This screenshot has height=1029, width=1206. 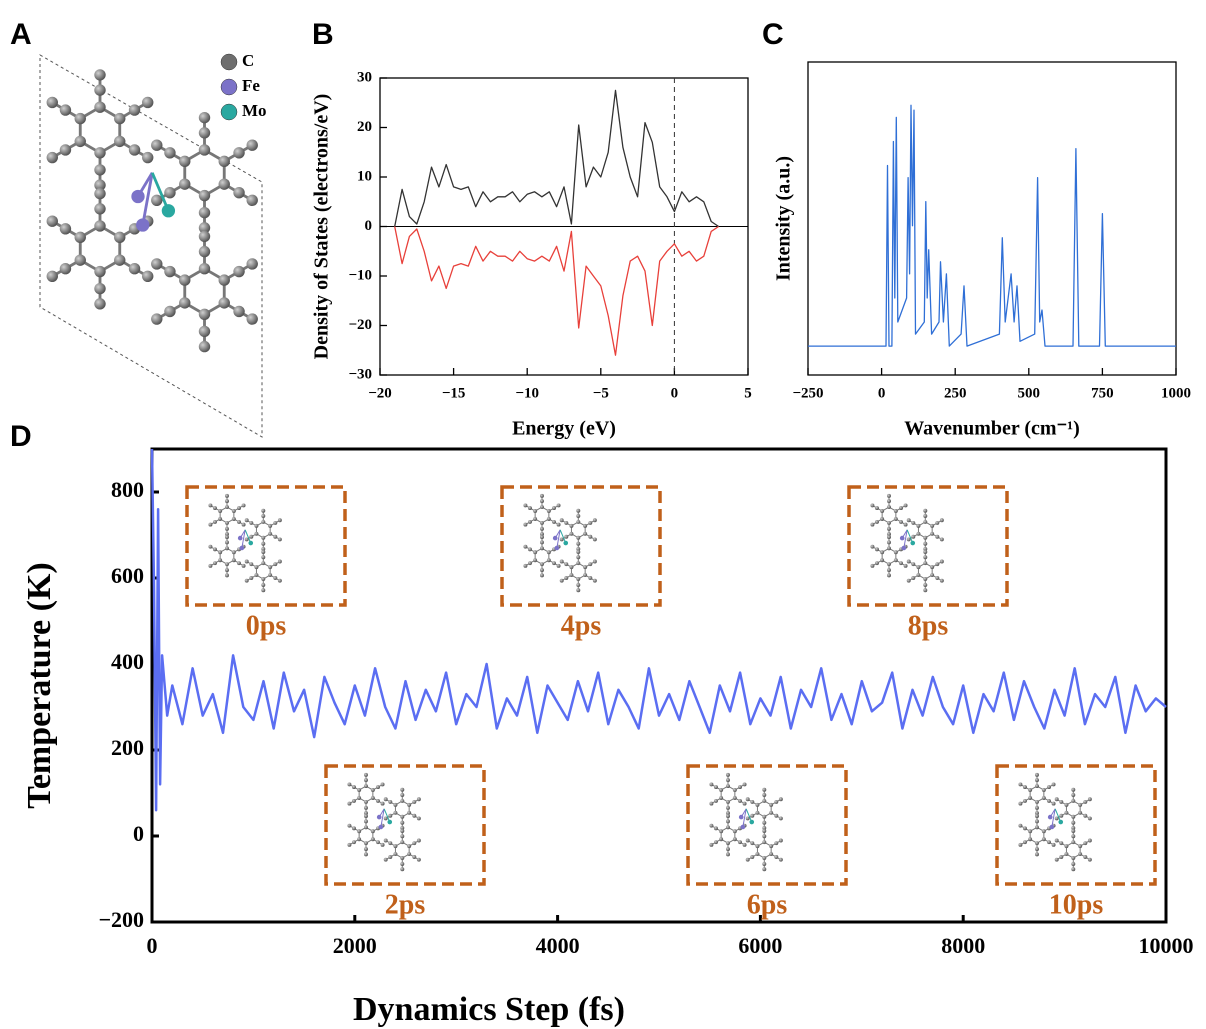 I want to click on y-tick-label: 10, so click(x=364, y=176).